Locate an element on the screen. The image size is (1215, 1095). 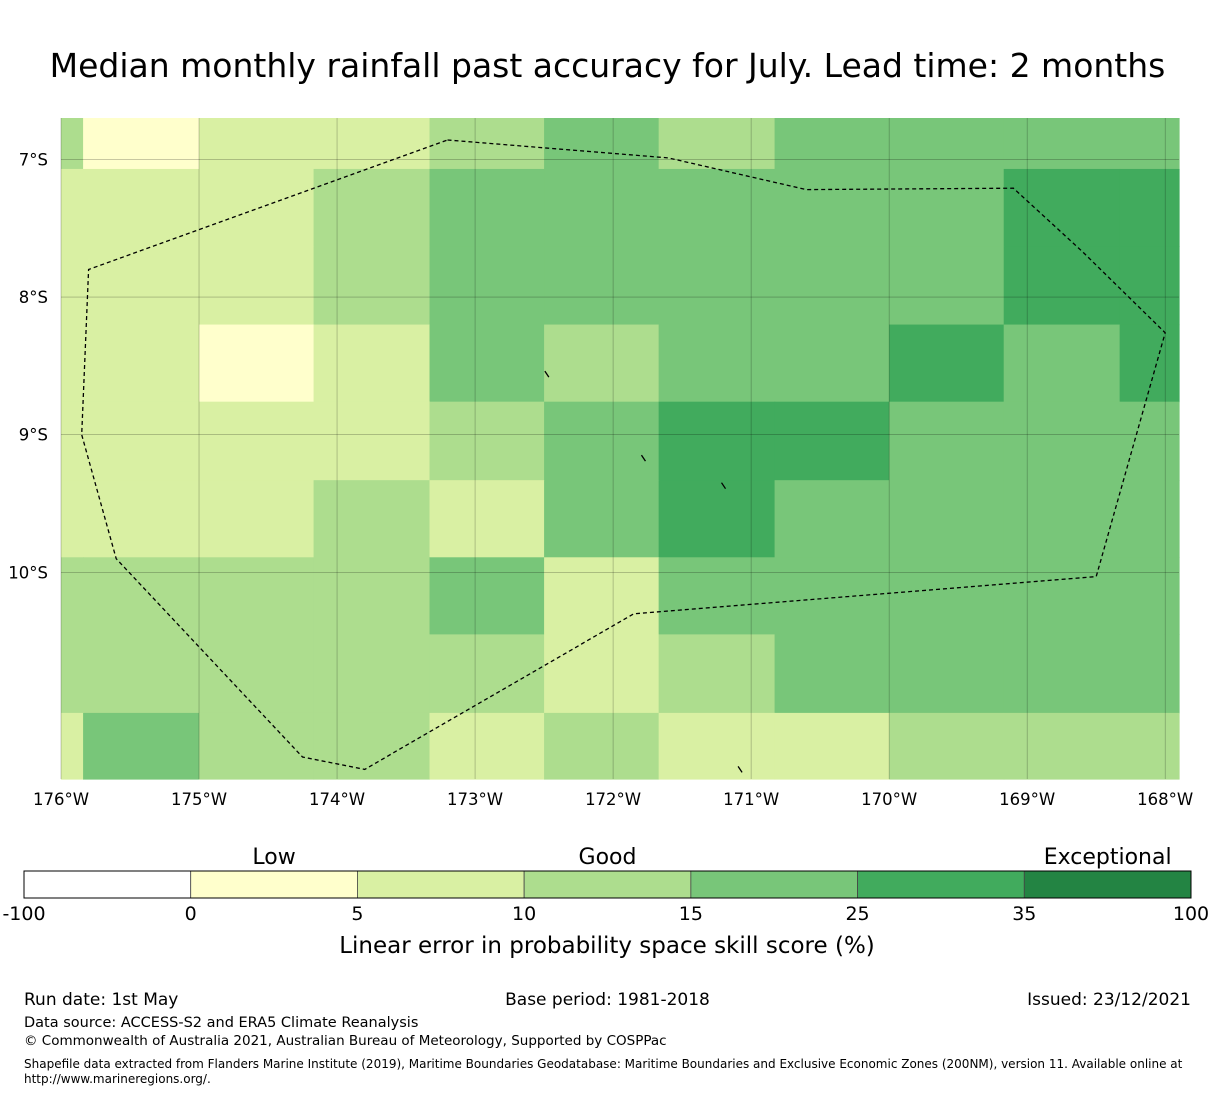
colorbar-tick-label: 15 is located at coordinates (691, 914).